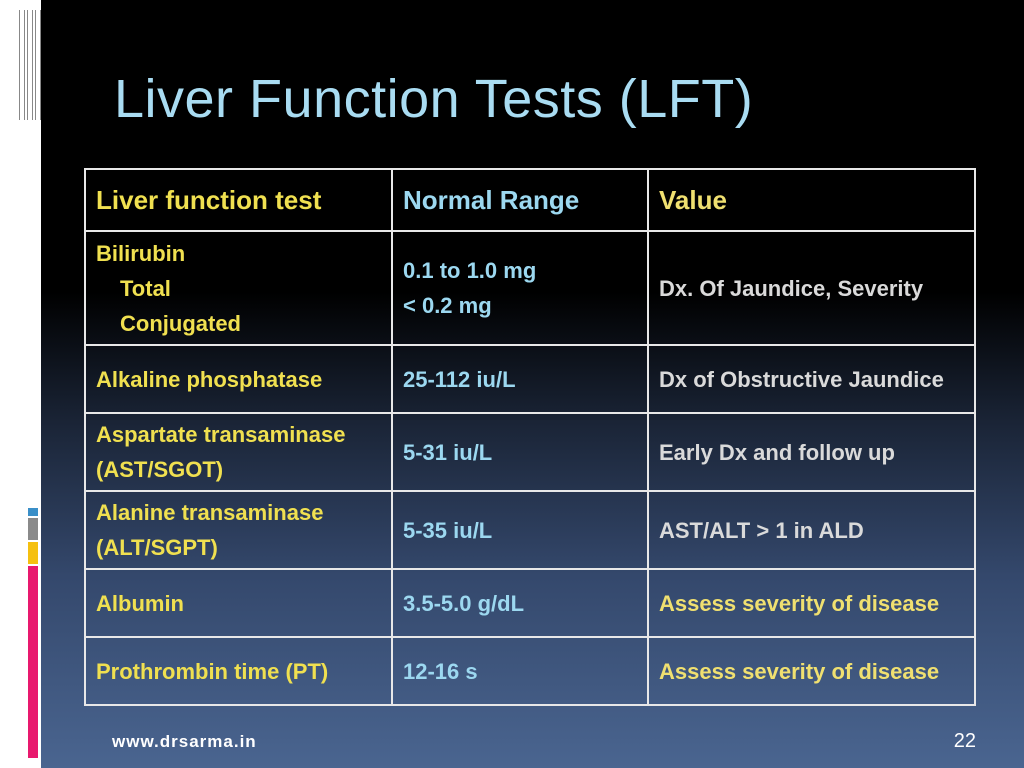 The height and width of the screenshot is (768, 1024). Describe the element at coordinates (180, 323) in the screenshot. I see `cell-test-bilirubin-conjugated: Conjugated` at that location.